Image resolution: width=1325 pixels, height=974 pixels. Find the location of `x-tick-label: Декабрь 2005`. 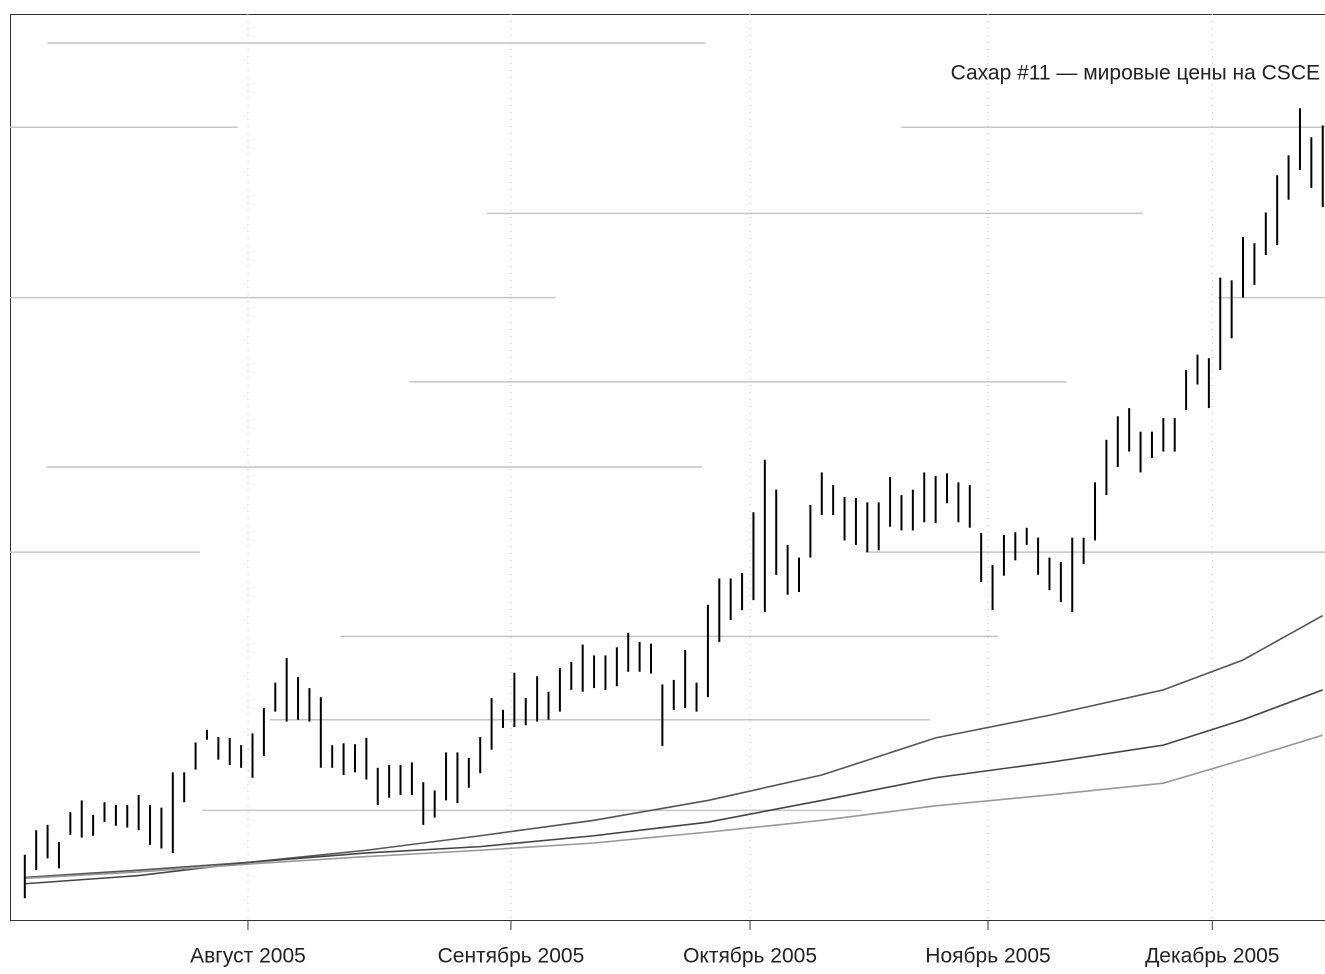

x-tick-label: Декабрь 2005 is located at coordinates (1212, 956).